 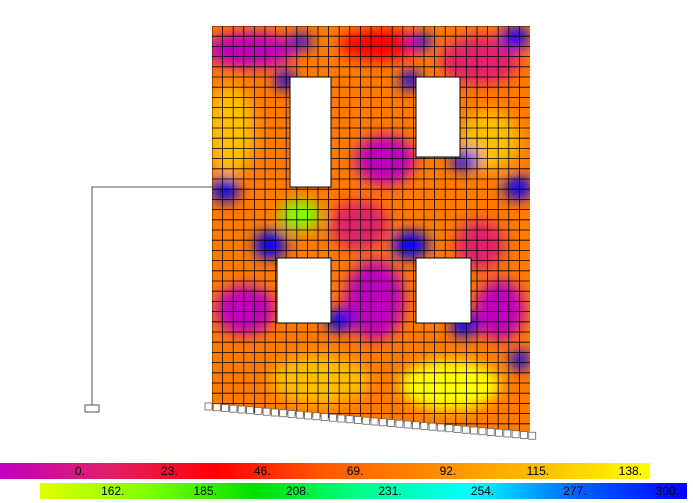 I want to click on base-springs, so click(x=370, y=421).